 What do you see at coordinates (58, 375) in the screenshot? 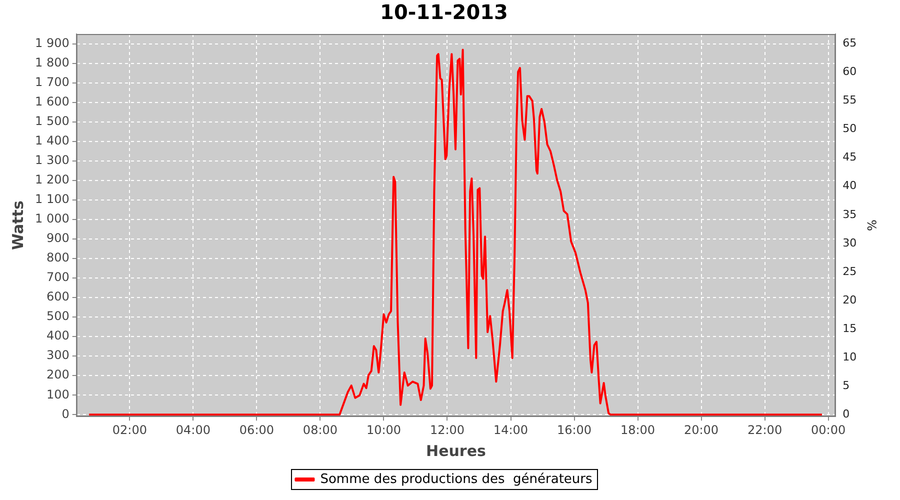
I see `y-tick-label: 200` at bounding box center [58, 375].